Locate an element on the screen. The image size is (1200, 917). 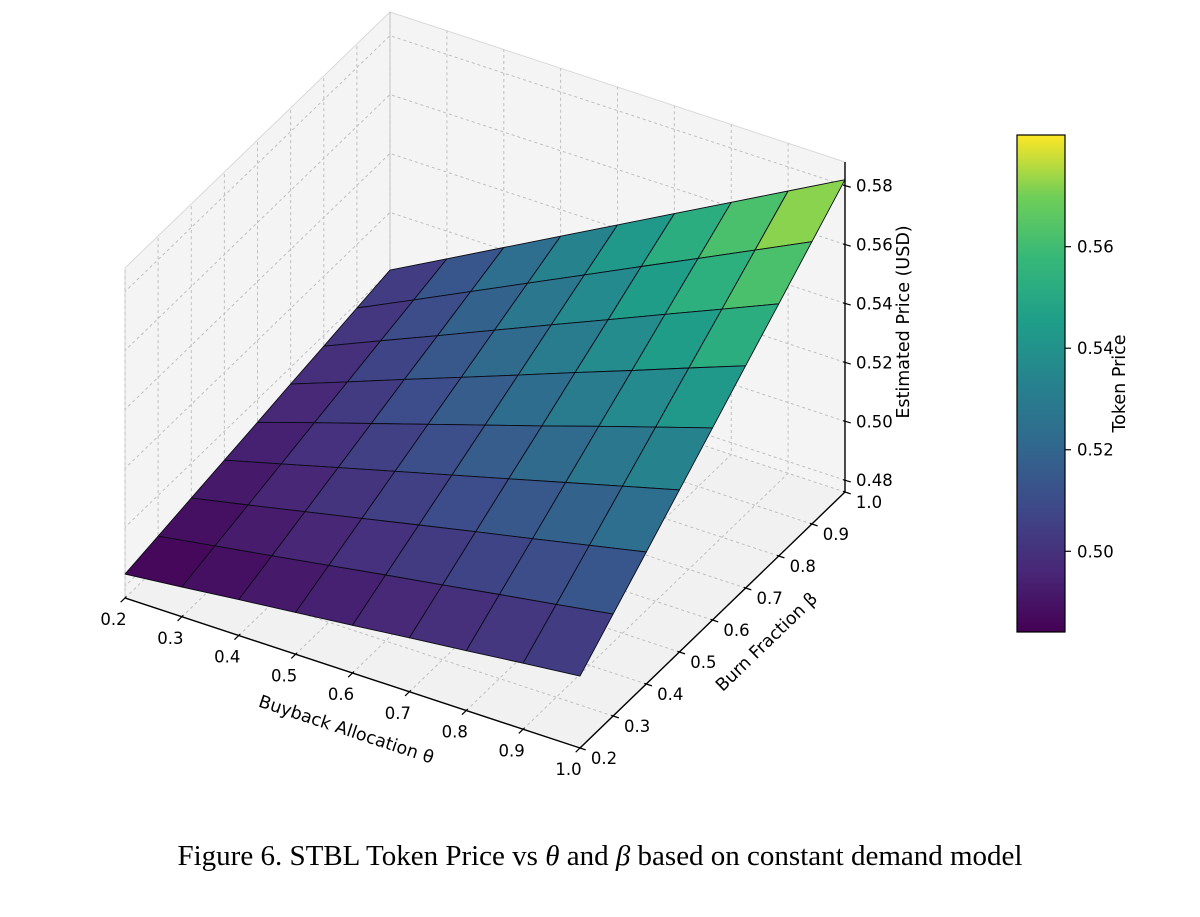
y-tick-label: 0.3 is located at coordinates (637, 726).